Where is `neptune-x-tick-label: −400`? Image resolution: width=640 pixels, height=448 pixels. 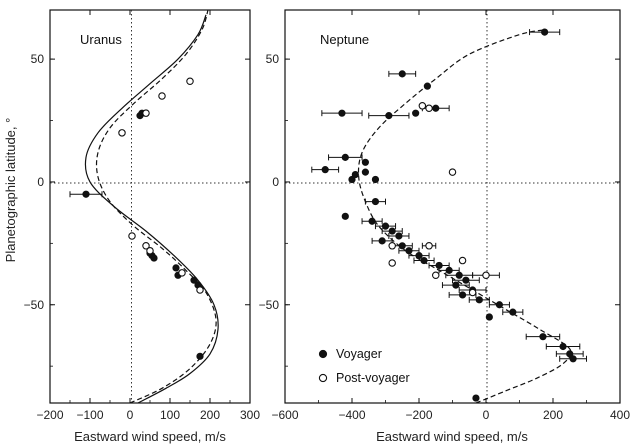 neptune-x-tick-label: −400 is located at coordinates (351, 415).